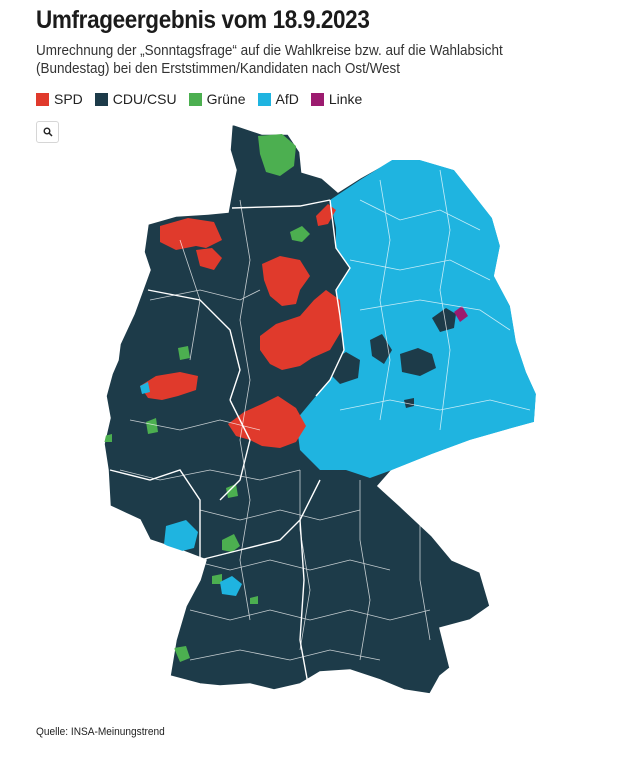 This screenshot has width=619, height=766. Describe the element at coordinates (232, 491) in the screenshot. I see `gruene-region-frankfurt` at that location.